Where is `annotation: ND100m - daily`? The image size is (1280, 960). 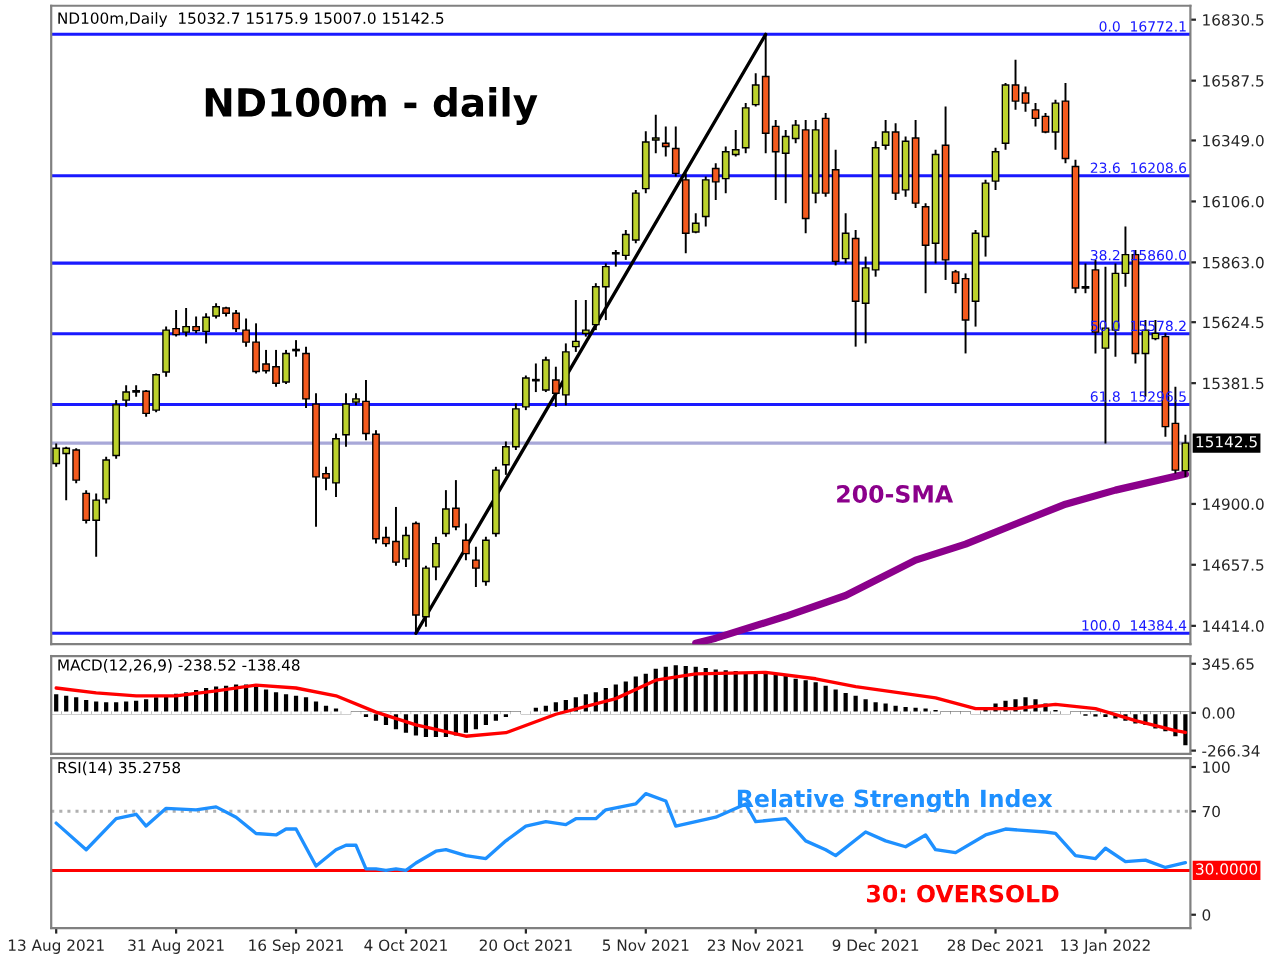 annotation: ND100m - daily is located at coordinates (371, 106).